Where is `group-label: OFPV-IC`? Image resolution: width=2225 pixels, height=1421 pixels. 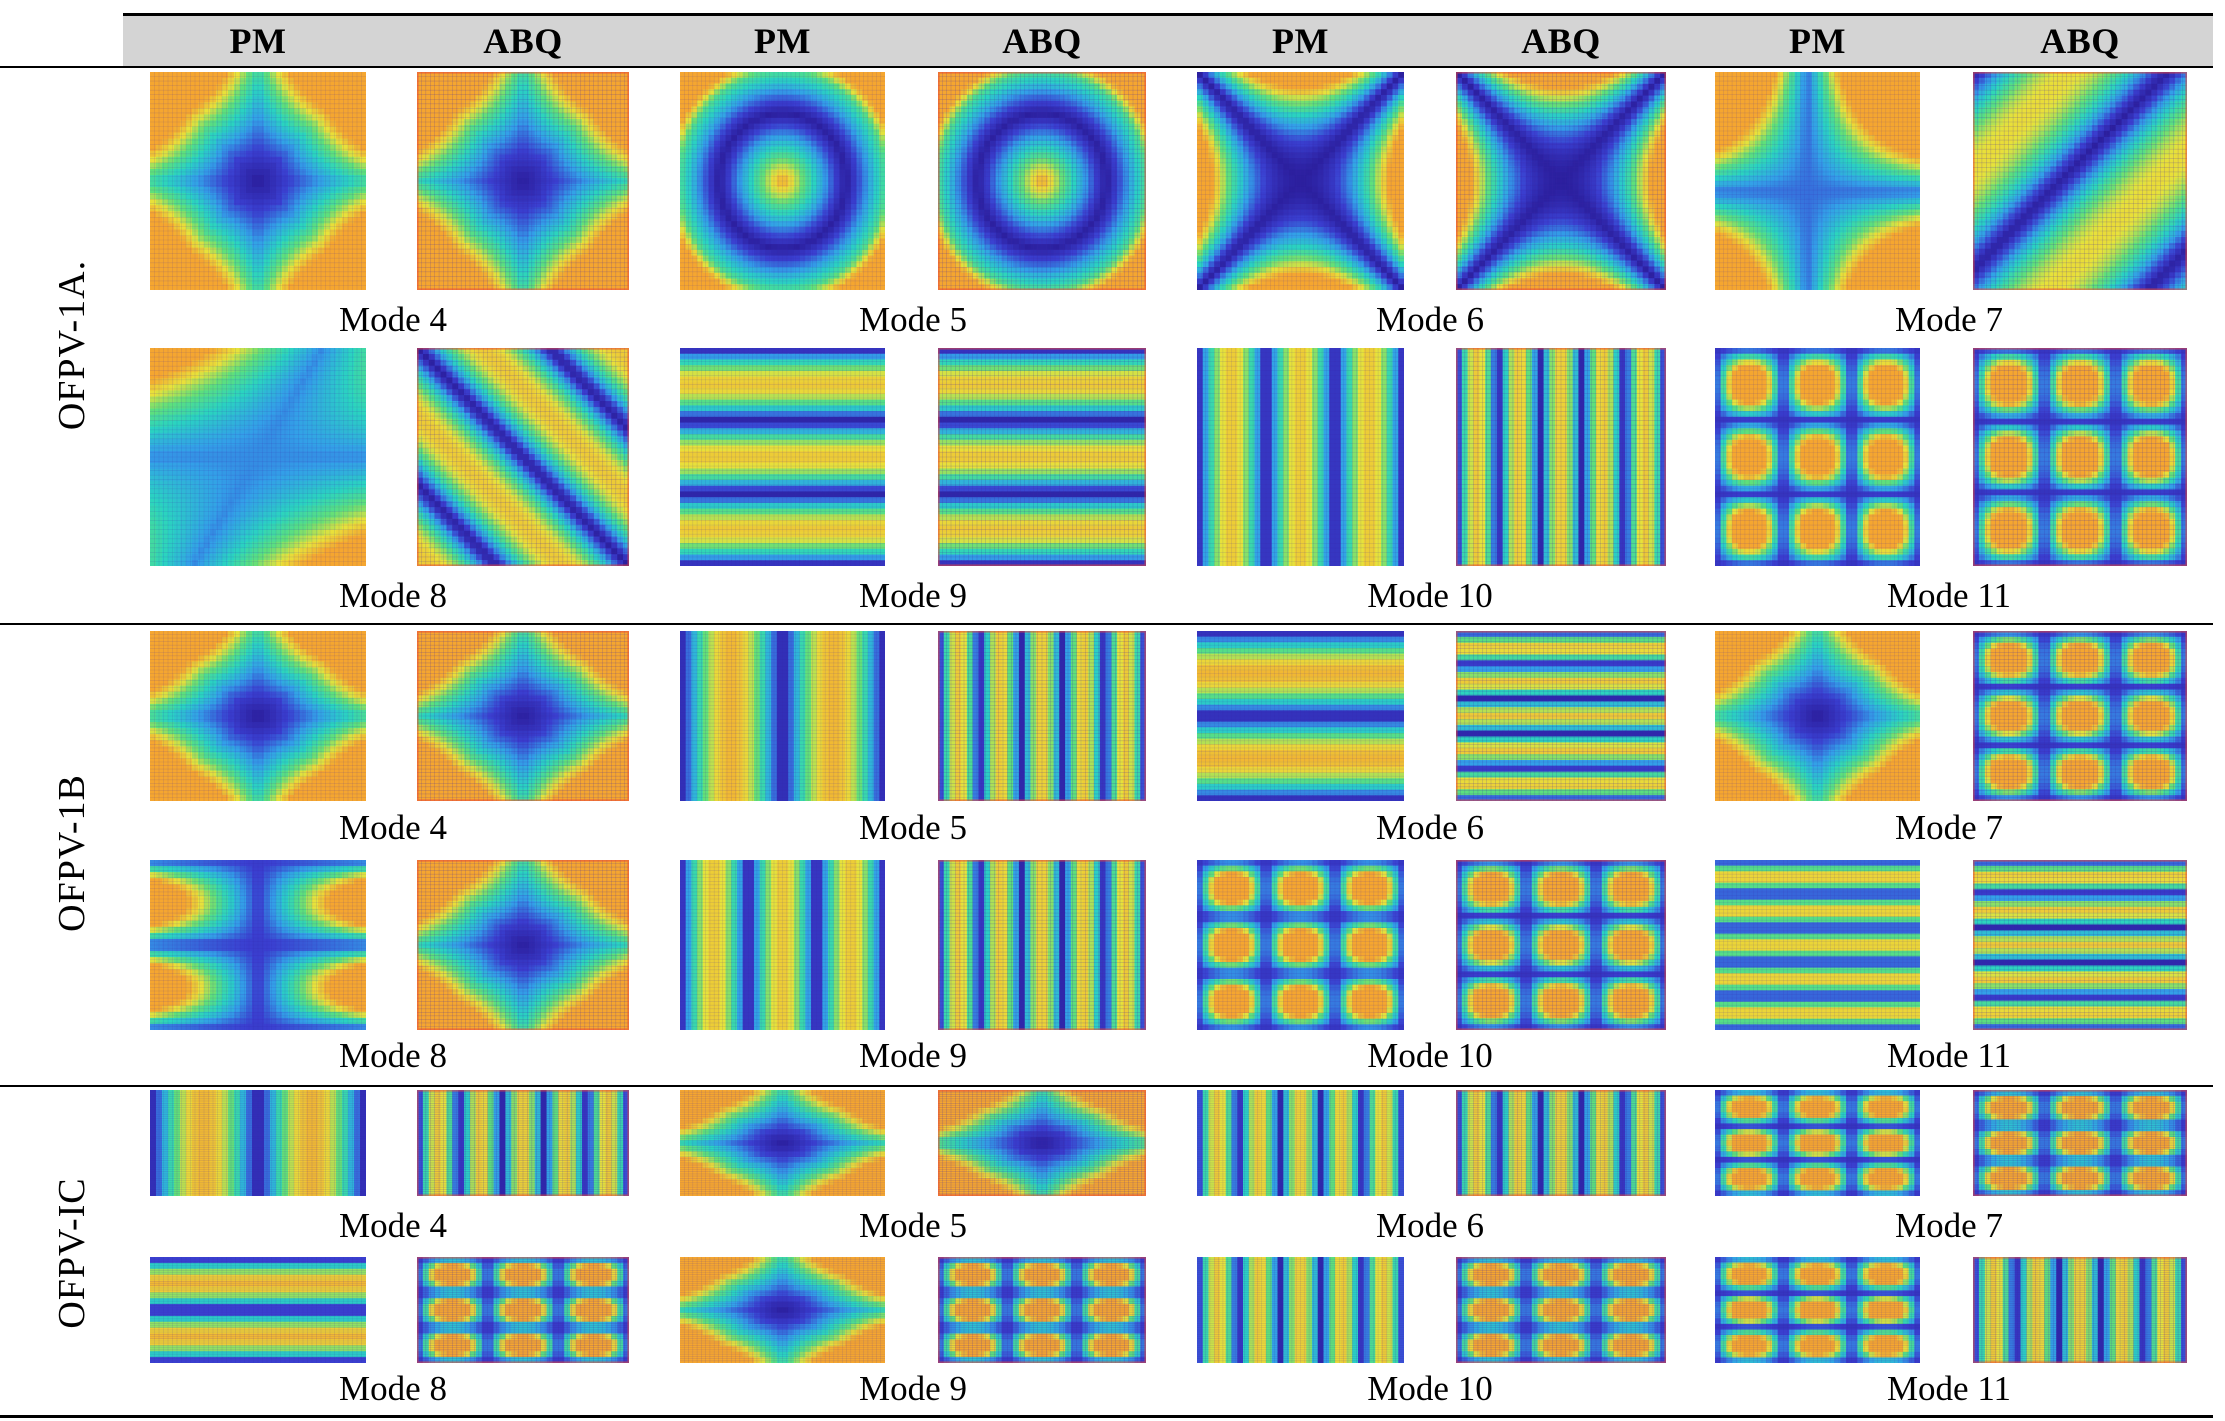 group-label: OFPV-IC is located at coordinates (72, 1253).